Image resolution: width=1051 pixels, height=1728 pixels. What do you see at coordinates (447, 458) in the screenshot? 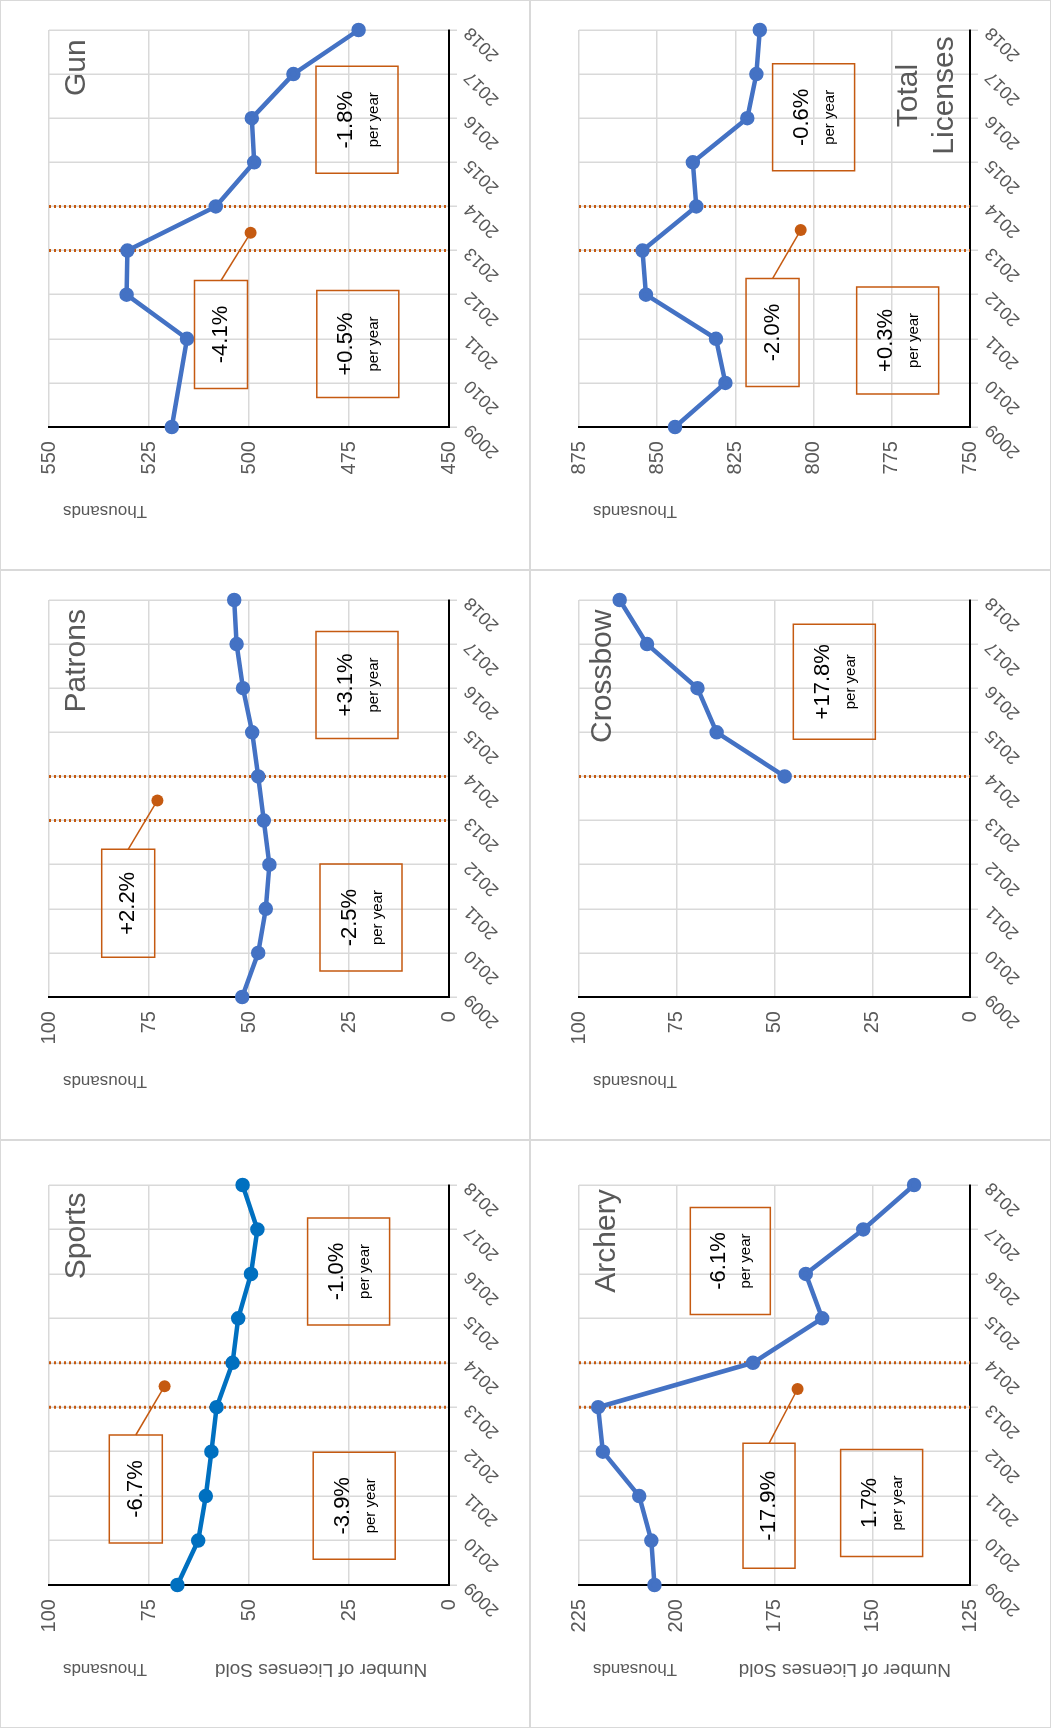
I see `x-tick-label: 450` at bounding box center [447, 458].